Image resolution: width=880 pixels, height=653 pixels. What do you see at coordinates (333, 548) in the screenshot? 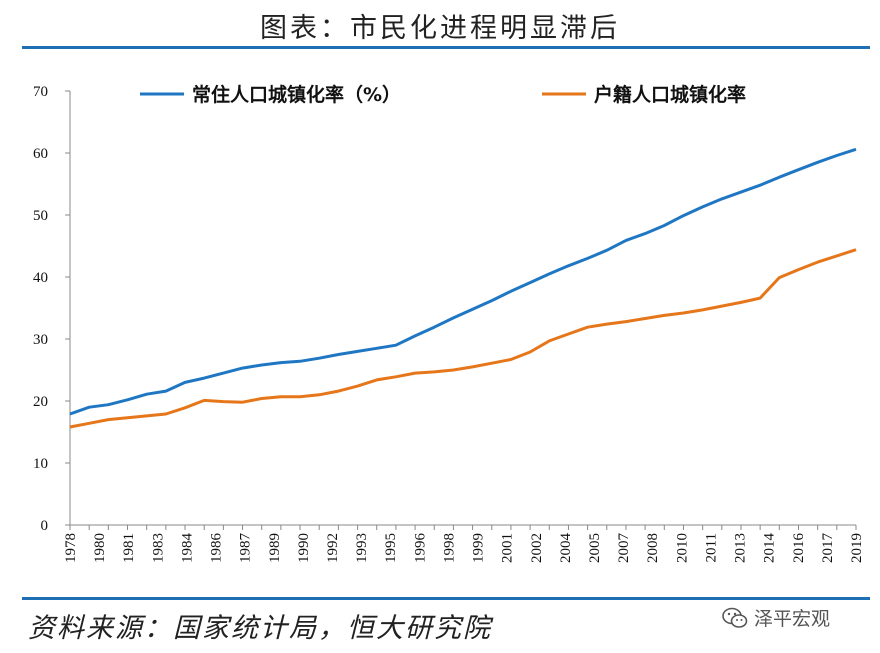
I see `x-tick-label: 1992` at bounding box center [333, 548].